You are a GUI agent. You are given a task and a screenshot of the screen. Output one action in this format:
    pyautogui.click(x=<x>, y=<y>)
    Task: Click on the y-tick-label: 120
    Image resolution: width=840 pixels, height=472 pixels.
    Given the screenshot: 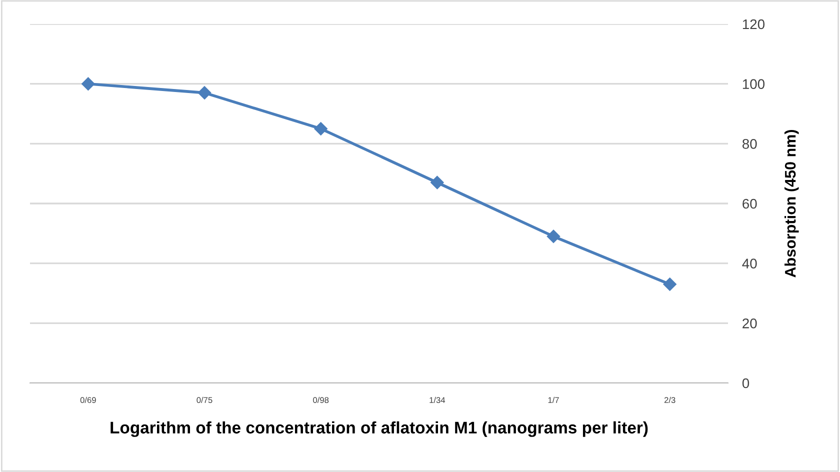 What is the action you would take?
    pyautogui.click(x=753, y=24)
    